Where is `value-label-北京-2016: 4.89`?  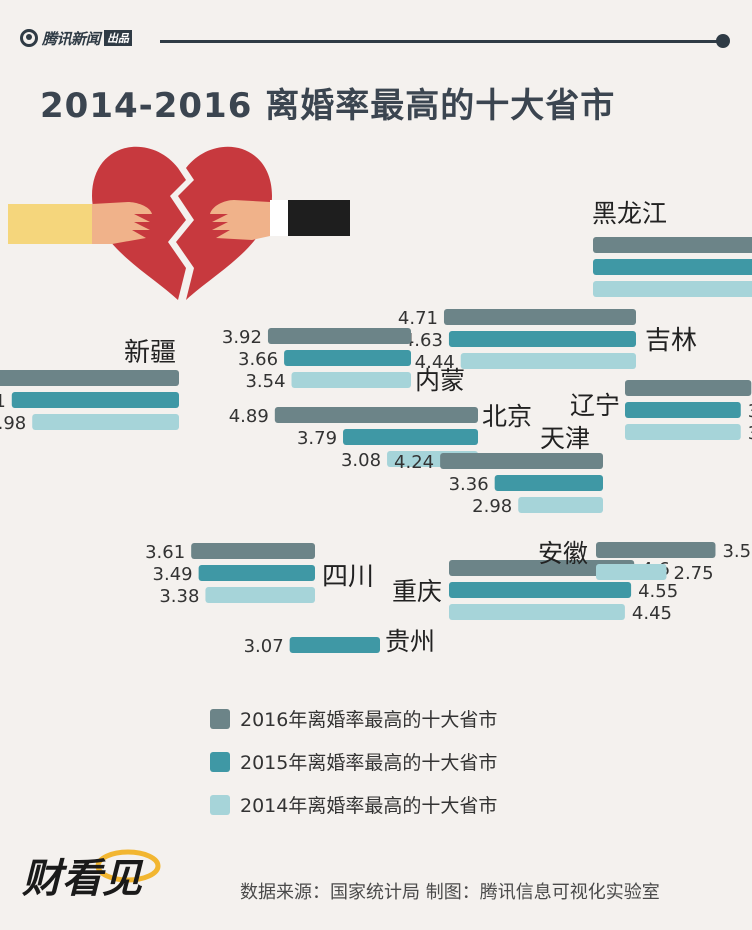
value-label-北京-2016: 4.89 is located at coordinates (249, 416).